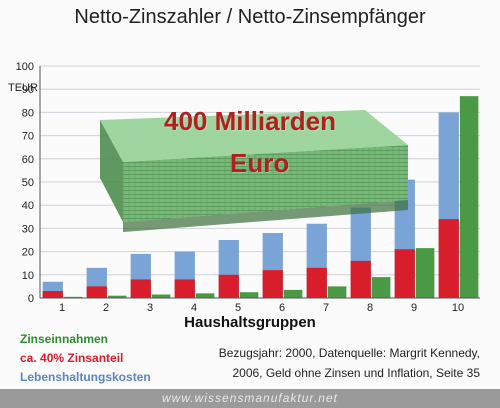 This screenshot has width=500, height=408. What do you see at coordinates (64, 339) in the screenshot?
I see `legend-zinseinnahmen: Zinseinnahmen` at bounding box center [64, 339].